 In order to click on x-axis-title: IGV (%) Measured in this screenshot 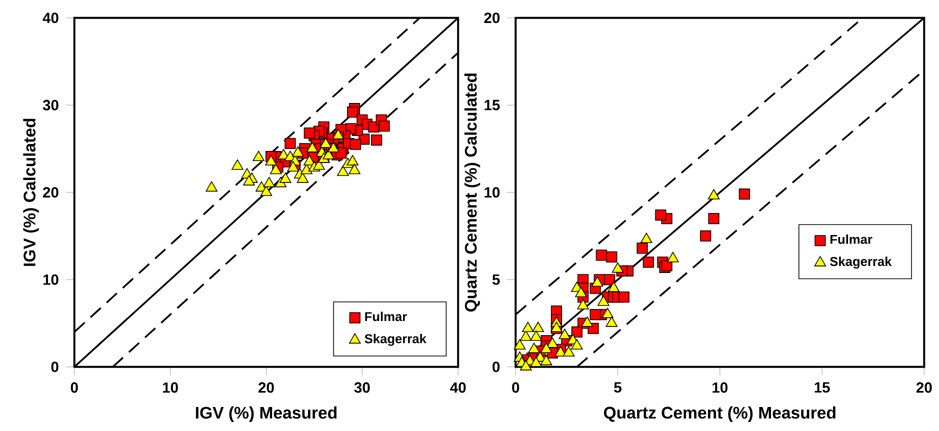, I will do `click(266, 414)`.